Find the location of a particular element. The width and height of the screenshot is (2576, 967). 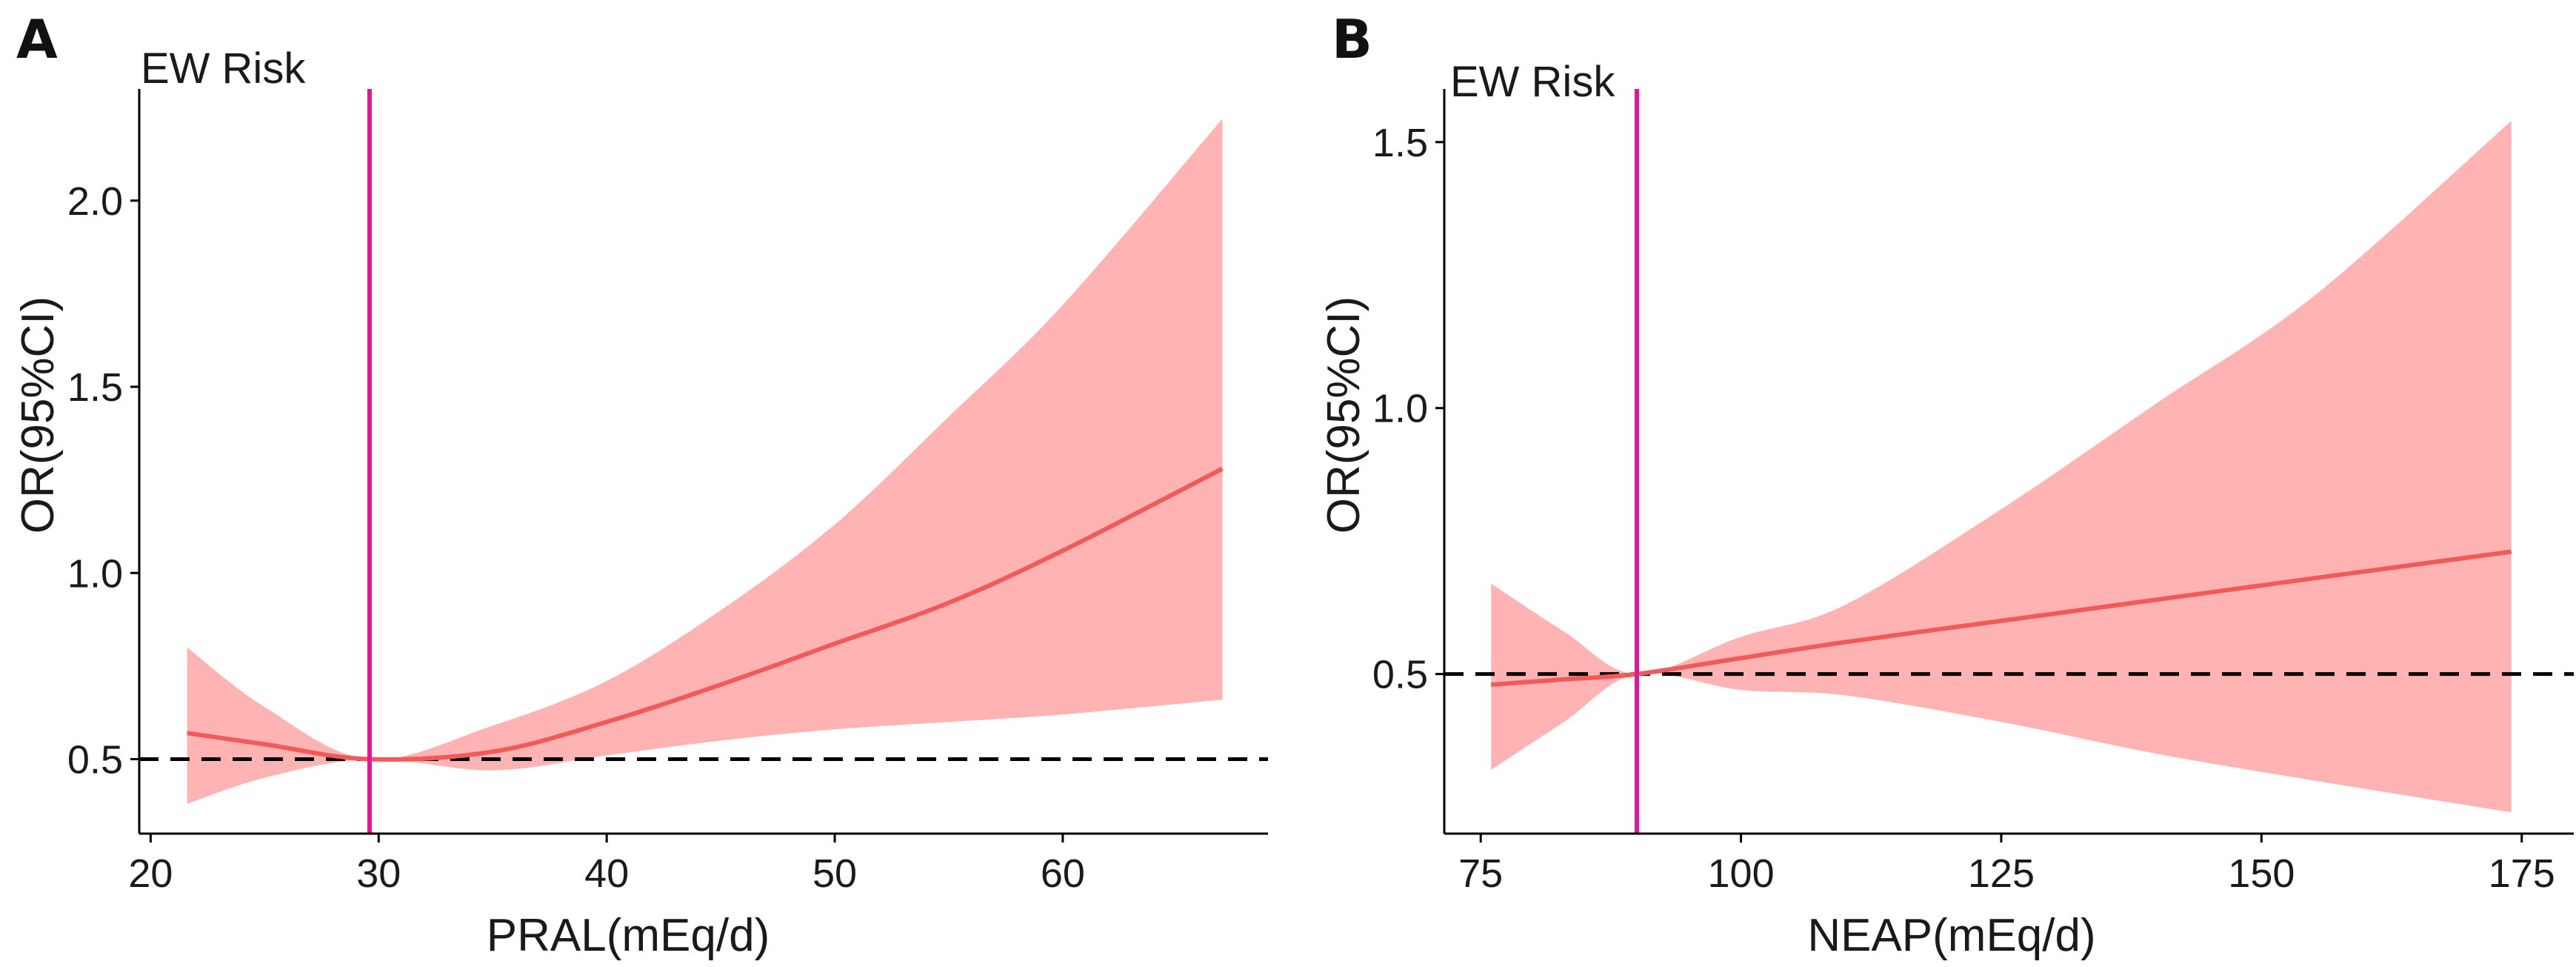

panel-a-x-axis-title: PRAL(mEq/d) is located at coordinates (628, 936).